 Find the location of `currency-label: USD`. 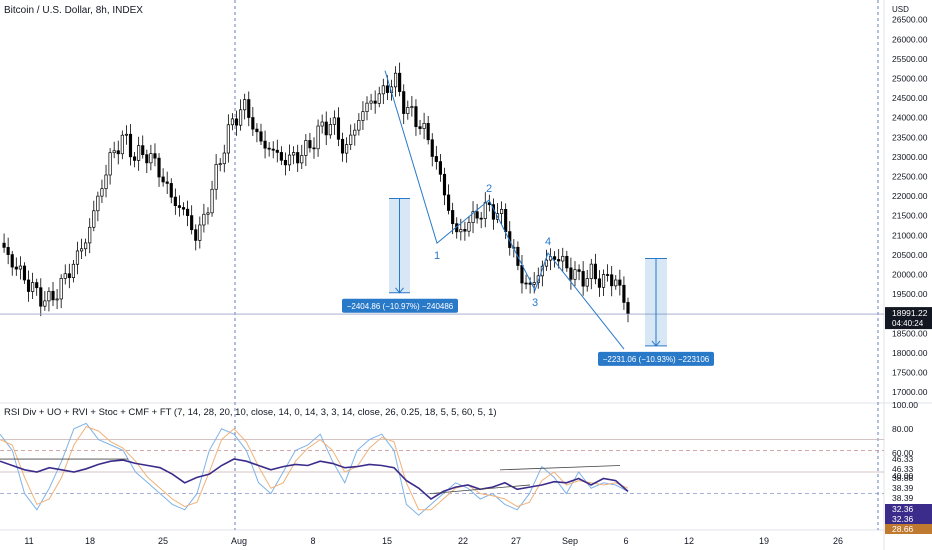

currency-label: USD is located at coordinates (900, 9).